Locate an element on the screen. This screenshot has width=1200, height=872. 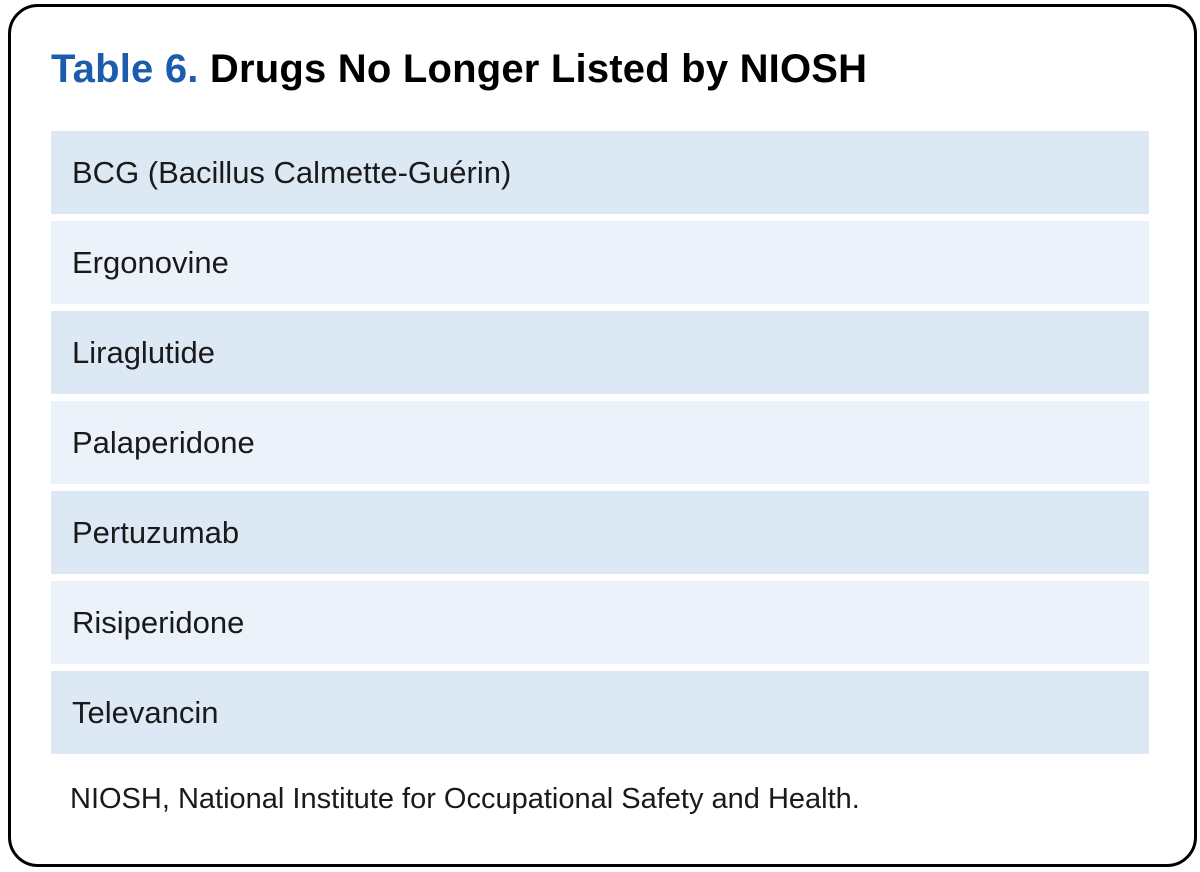
drug-name: Ergonovine is located at coordinates (150, 262).